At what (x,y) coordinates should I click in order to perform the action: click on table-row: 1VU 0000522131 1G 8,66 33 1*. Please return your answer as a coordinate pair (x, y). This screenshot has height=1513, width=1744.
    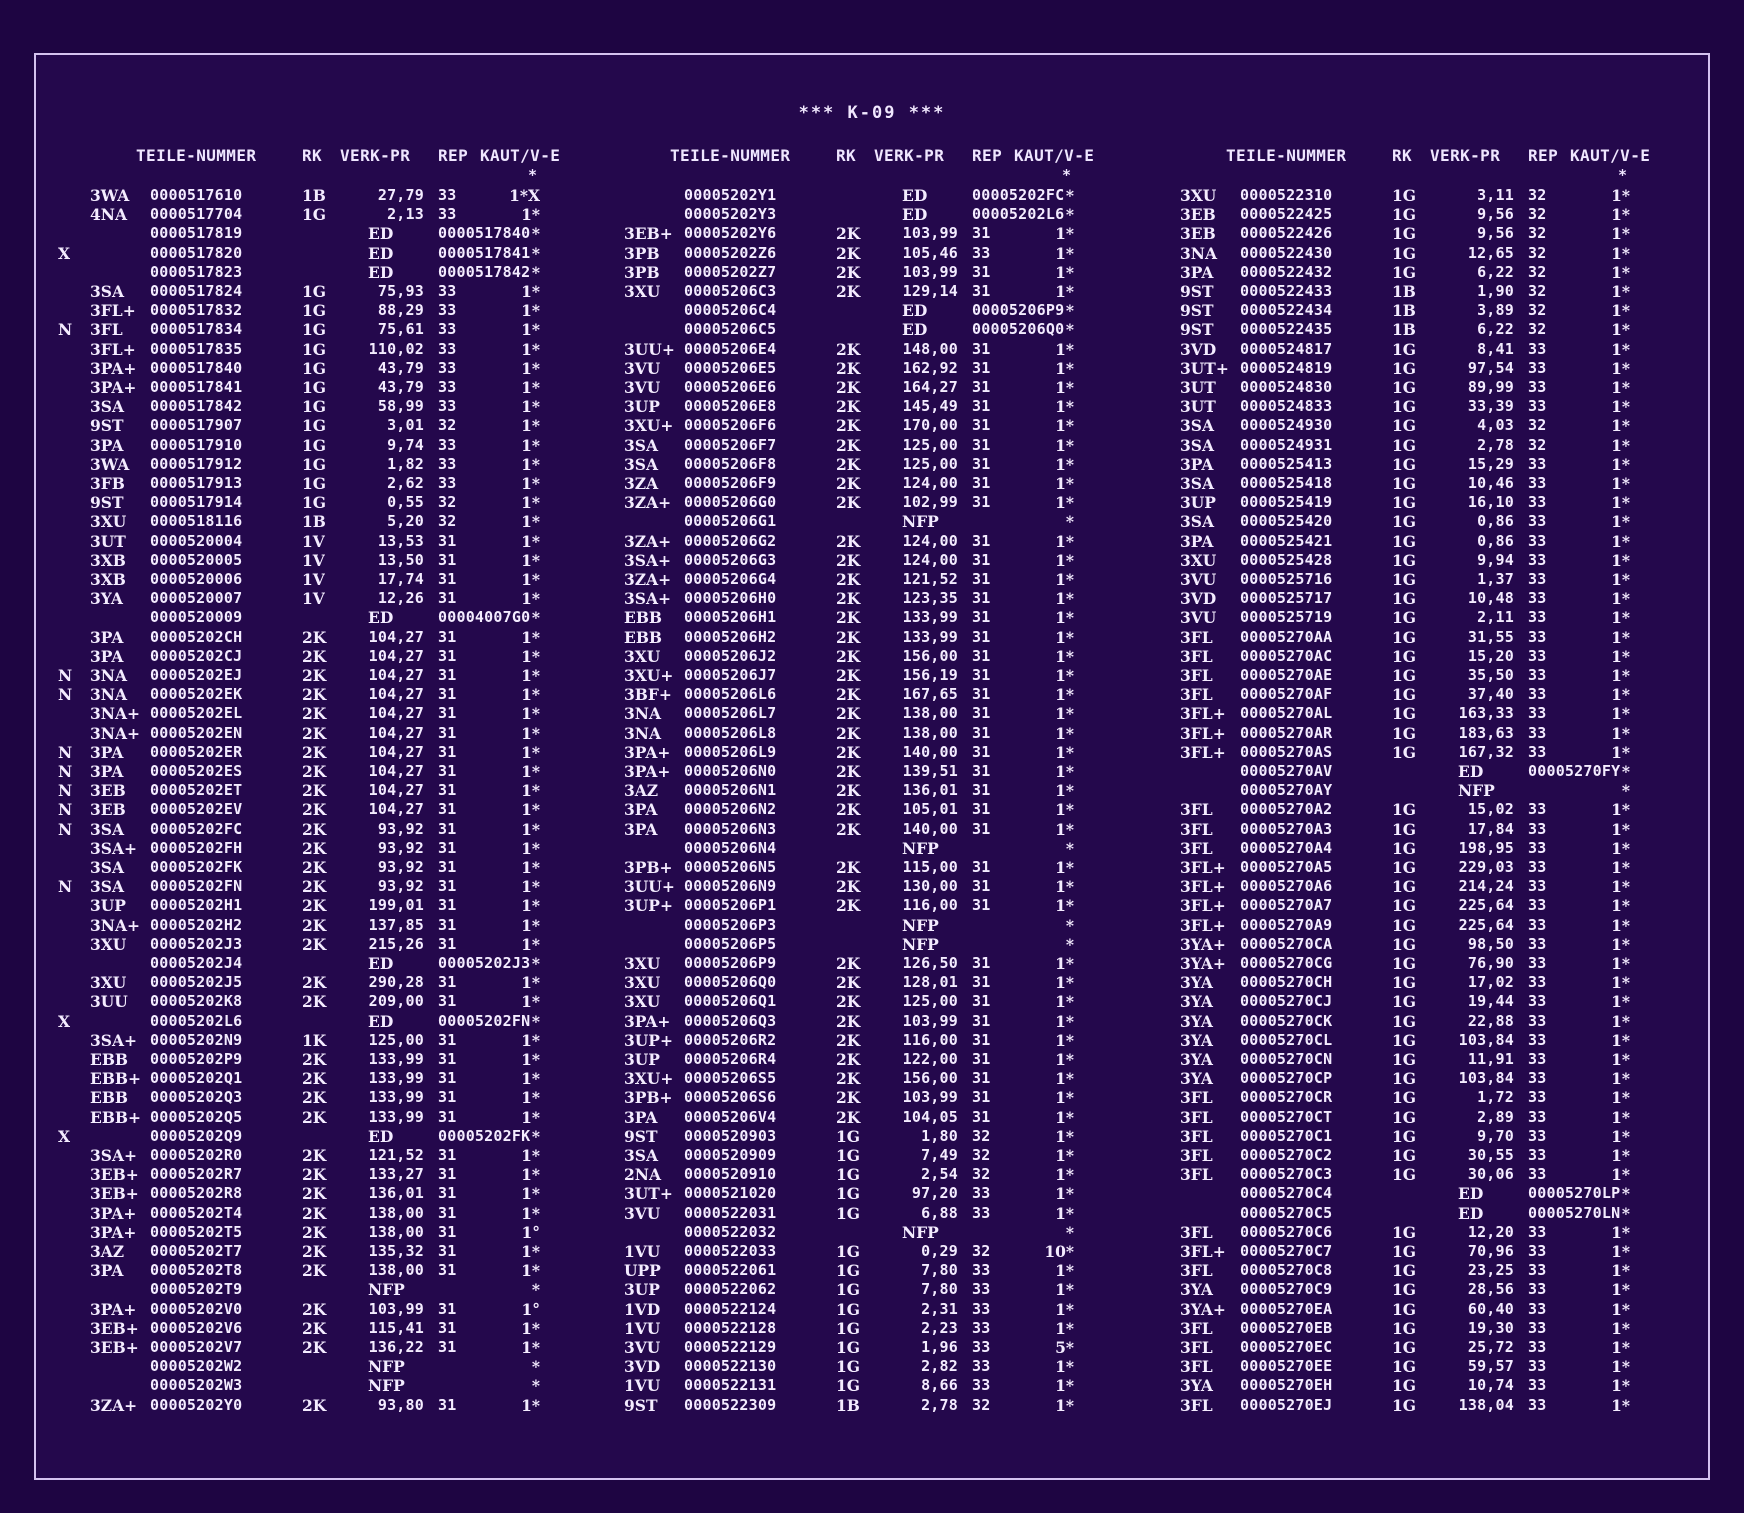
    Looking at the image, I should click on (862, 1385).